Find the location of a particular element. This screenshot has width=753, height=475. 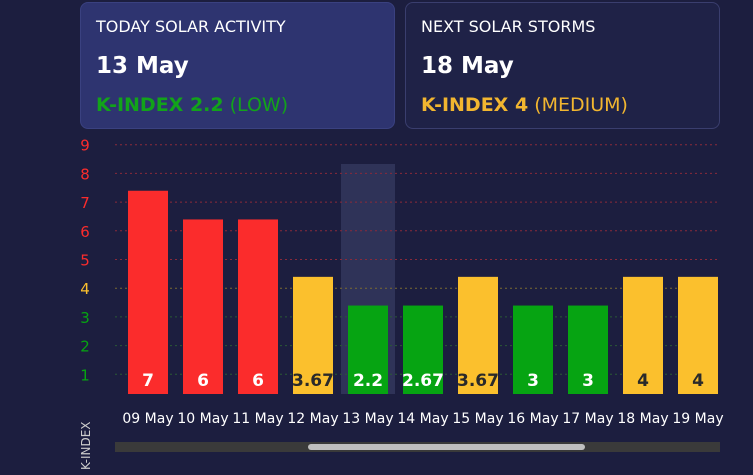

y-tick-label: 8 is located at coordinates (85, 174).